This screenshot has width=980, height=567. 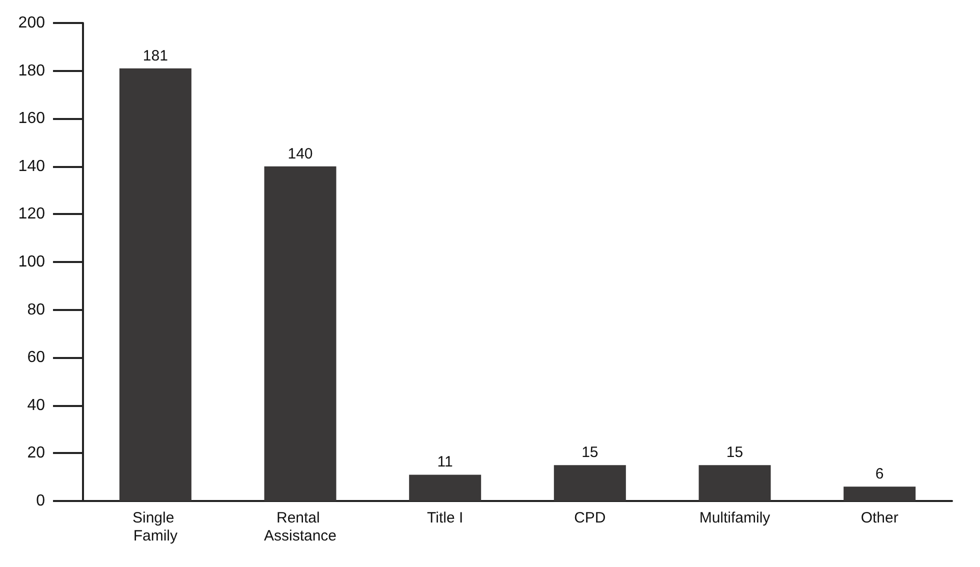 I want to click on y-tick-label: 0, so click(x=41, y=501).